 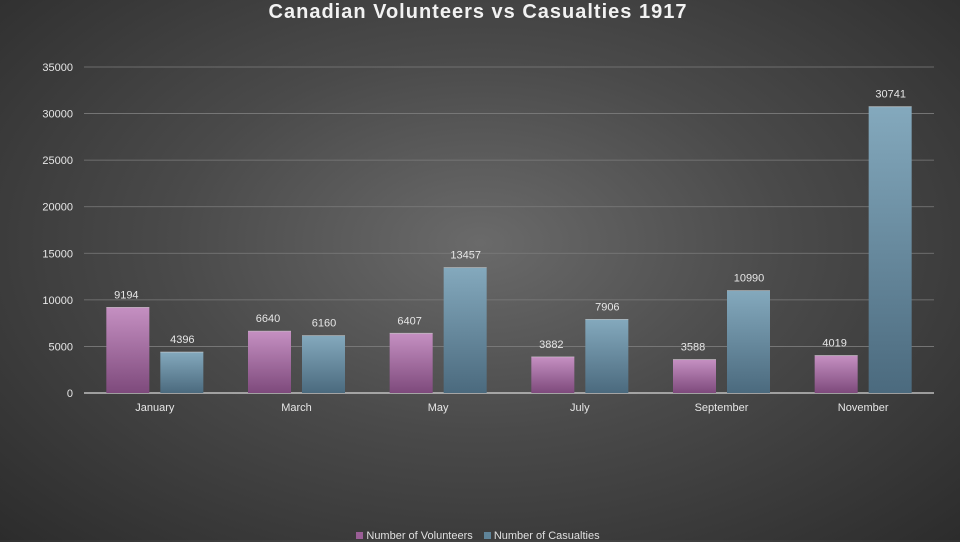 I want to click on data-label: 3882, so click(x=551, y=345).